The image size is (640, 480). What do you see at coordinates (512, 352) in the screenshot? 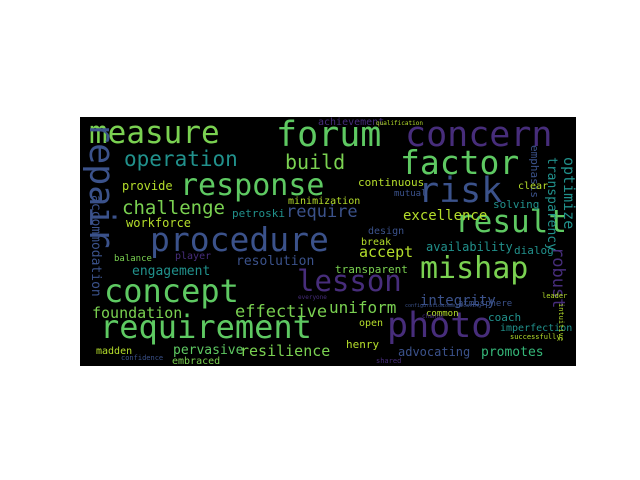
I see `word-promotes: promotes` at bounding box center [512, 352].